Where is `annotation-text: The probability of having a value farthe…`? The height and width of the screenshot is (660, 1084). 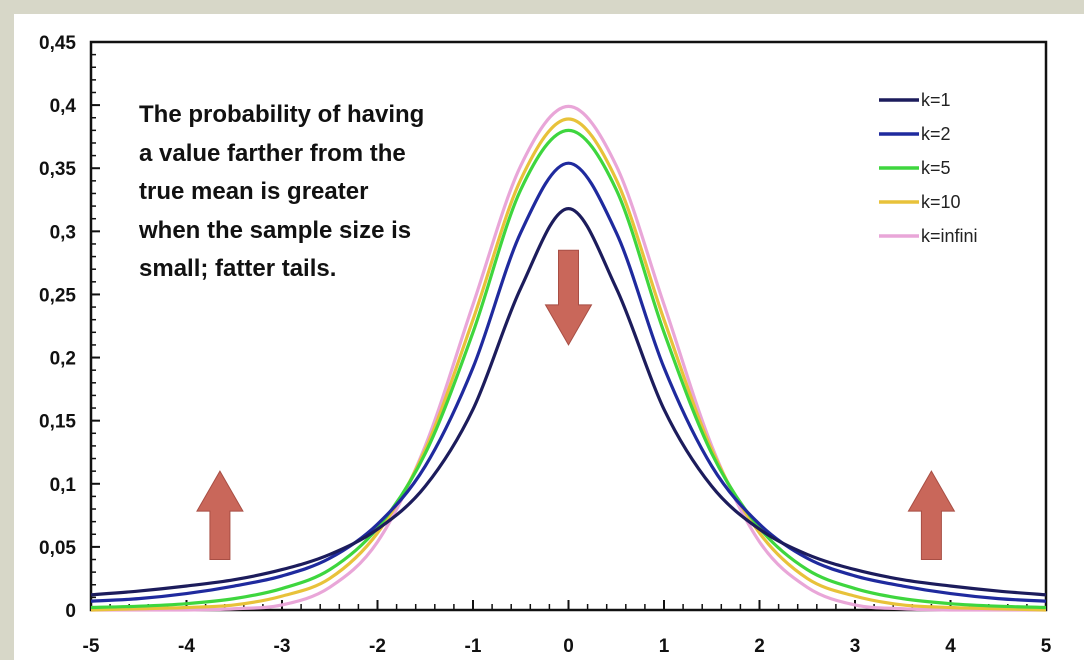
annotation-text: The probability of having a value farthe… is located at coordinates (319, 192).